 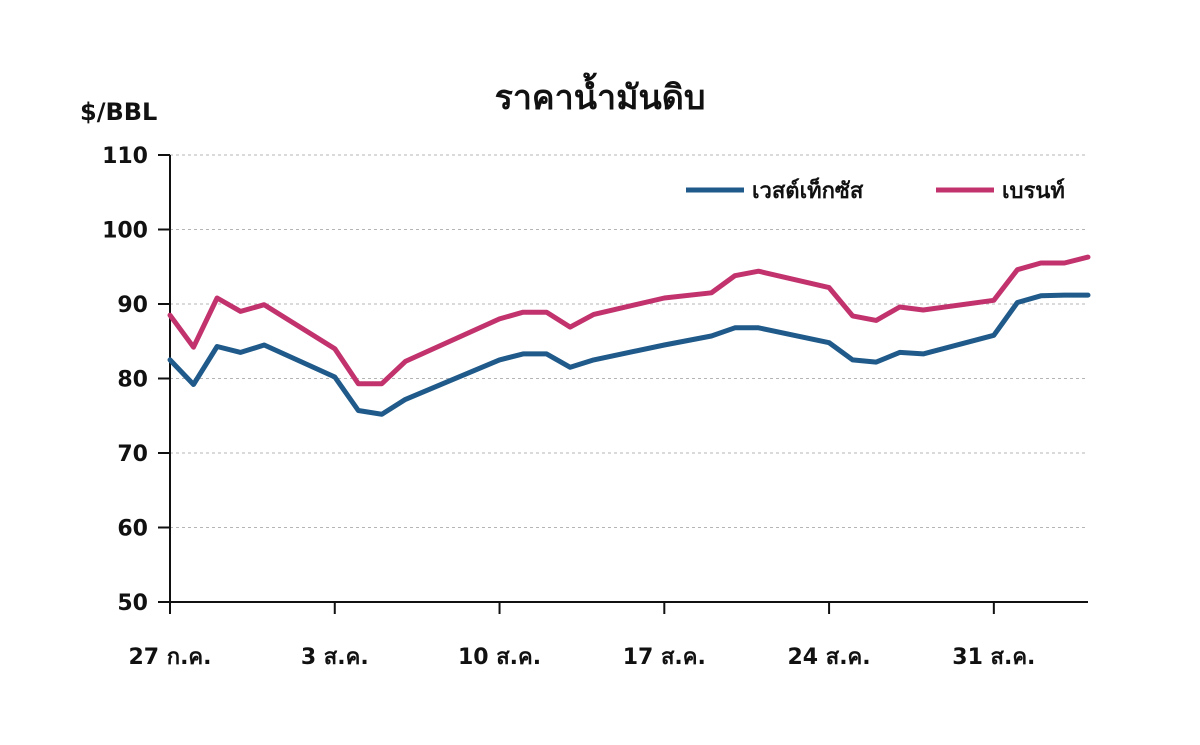 What do you see at coordinates (125, 156) in the screenshot?
I see `y-tick-label: 110` at bounding box center [125, 156].